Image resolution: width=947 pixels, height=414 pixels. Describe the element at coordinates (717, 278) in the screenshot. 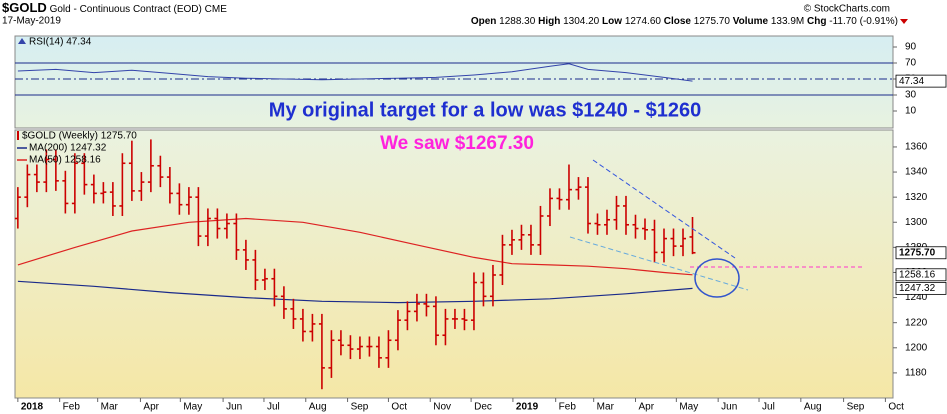

I see `highlight-ellipse` at that location.